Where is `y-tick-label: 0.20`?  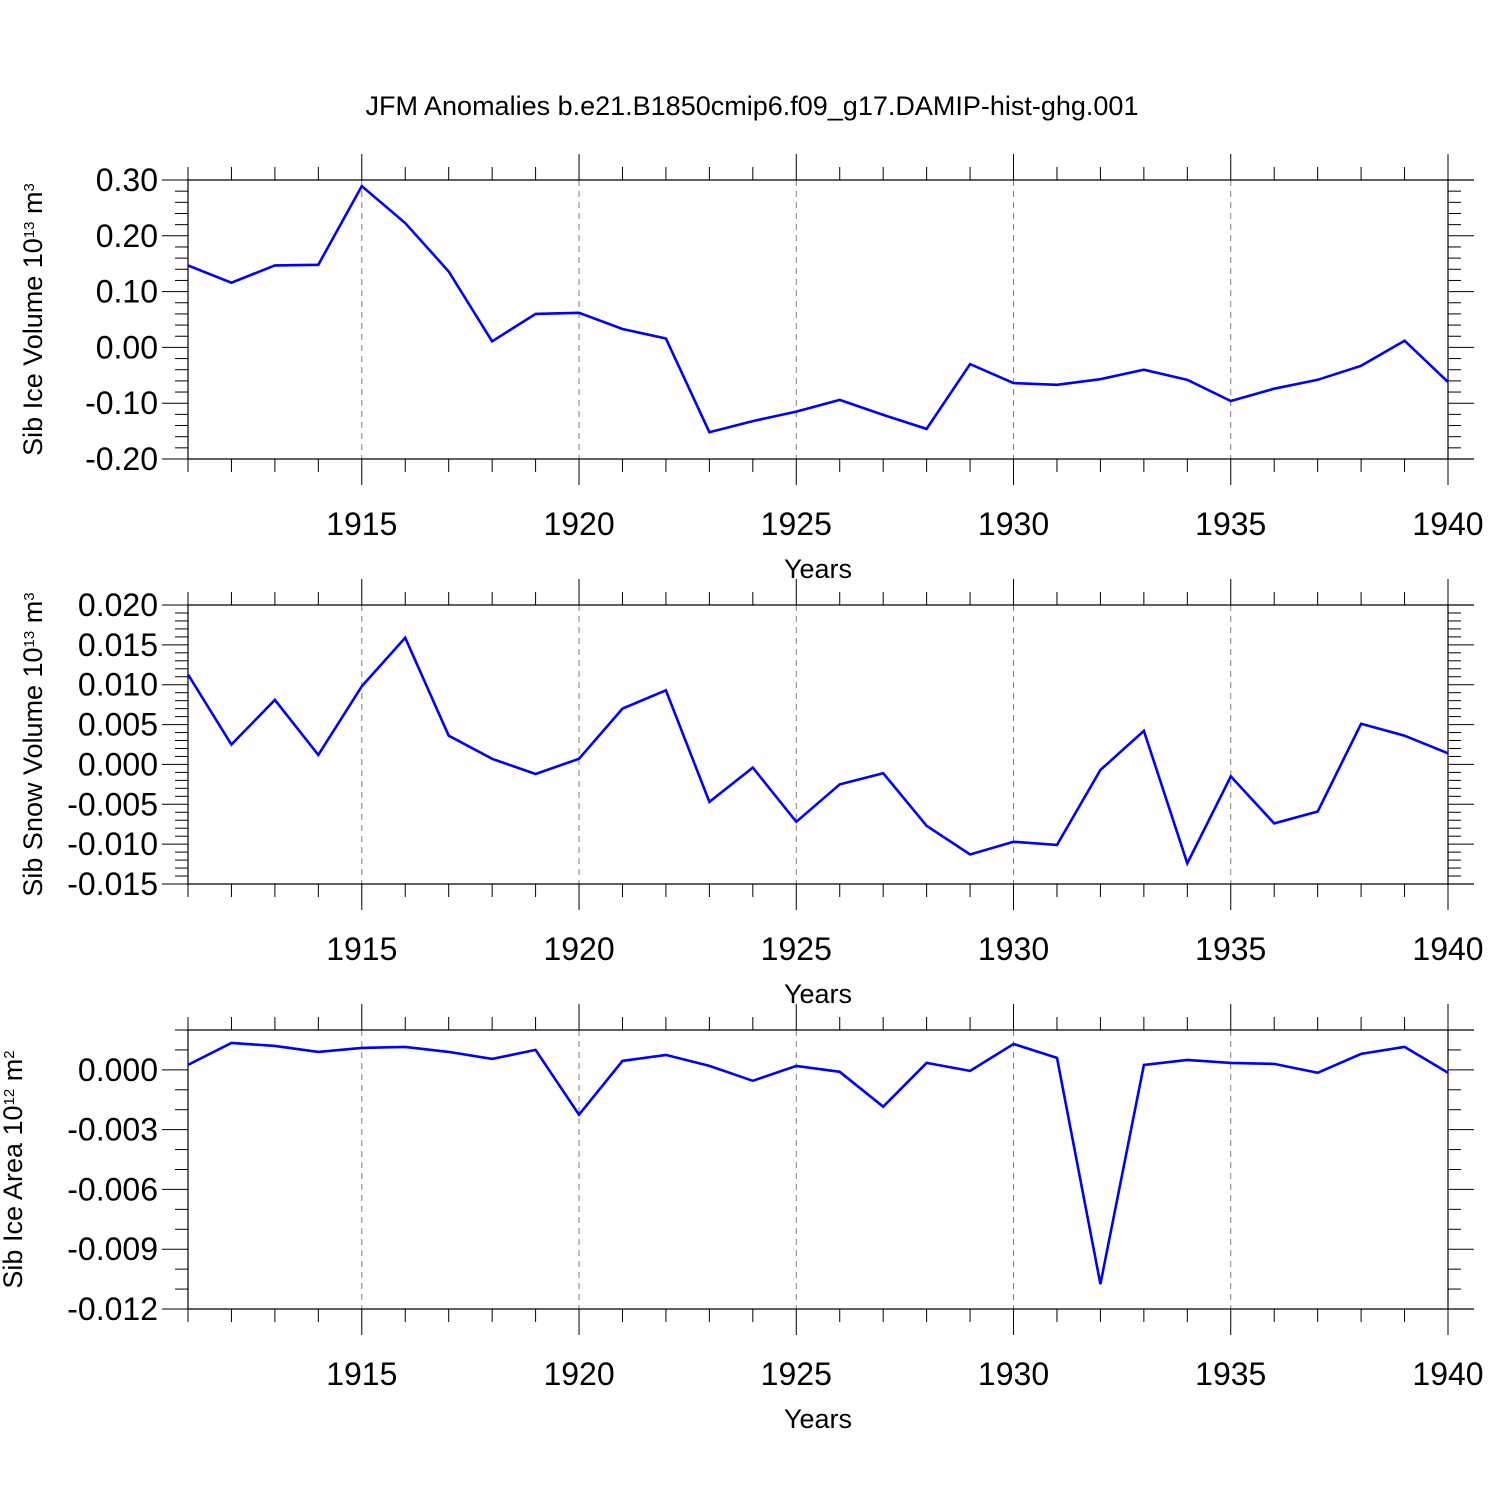
y-tick-label: 0.20 is located at coordinates (127, 236).